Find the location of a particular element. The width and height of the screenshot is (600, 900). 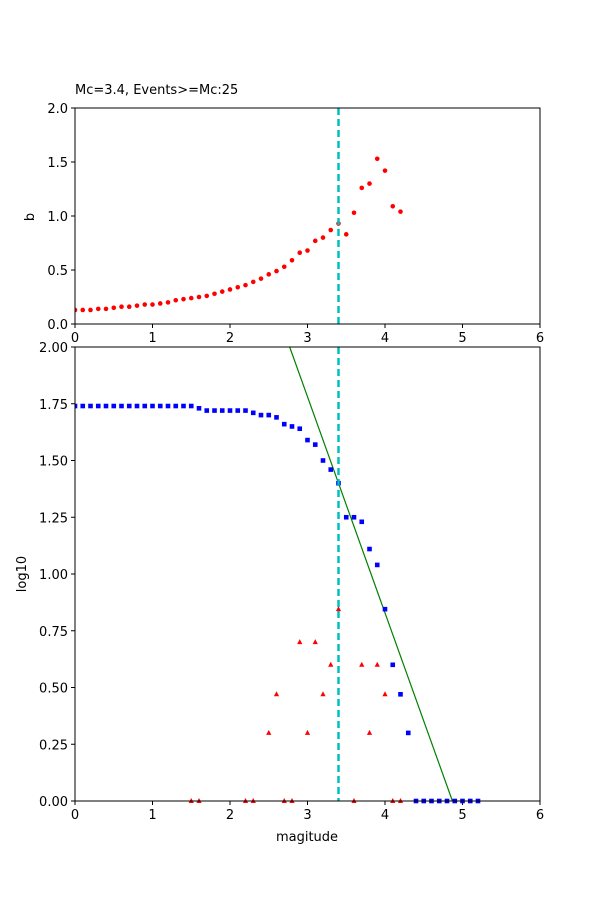

b-value-y-tick-label: 1.5 is located at coordinates (57, 163).